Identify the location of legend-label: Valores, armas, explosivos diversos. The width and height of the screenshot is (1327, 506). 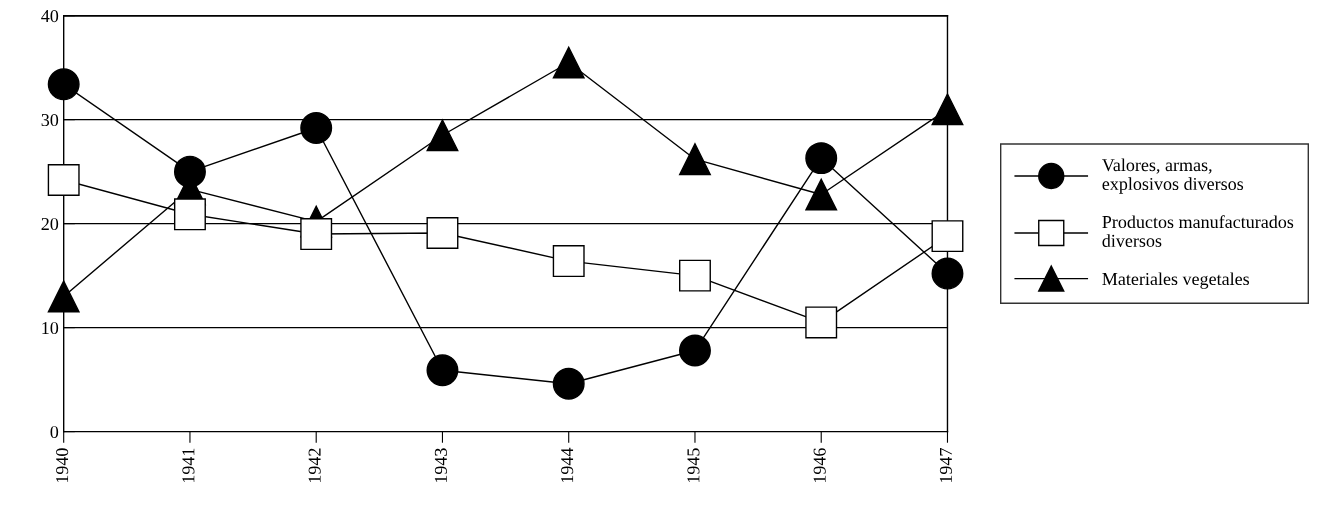
(1173, 176).